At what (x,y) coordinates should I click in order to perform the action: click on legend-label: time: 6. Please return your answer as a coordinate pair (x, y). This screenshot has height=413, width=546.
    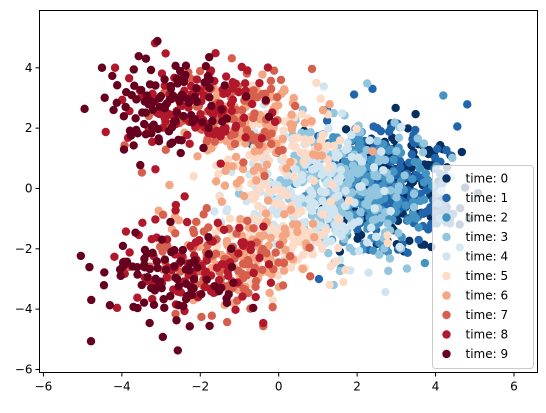
    Looking at the image, I should click on (487, 296).